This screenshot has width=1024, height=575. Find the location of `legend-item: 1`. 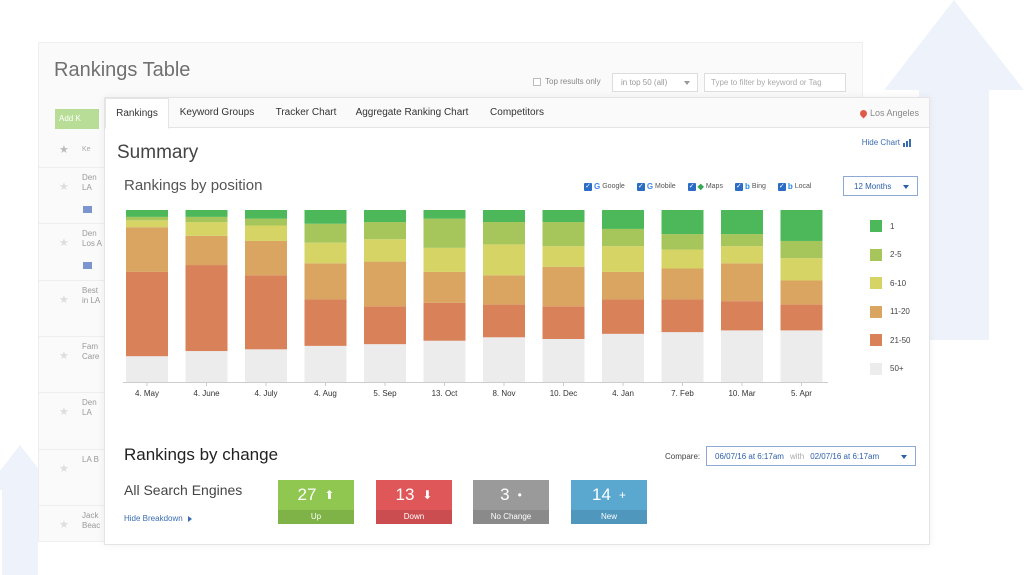

legend-item: 1 is located at coordinates (890, 226).